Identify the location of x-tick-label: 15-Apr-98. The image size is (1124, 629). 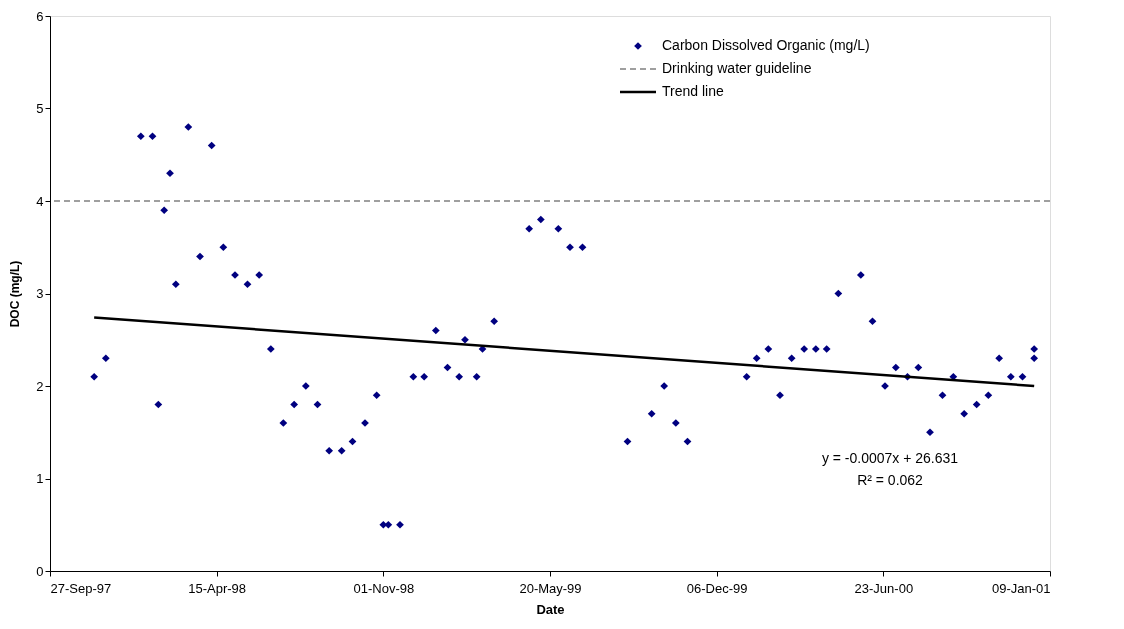
(217, 588).